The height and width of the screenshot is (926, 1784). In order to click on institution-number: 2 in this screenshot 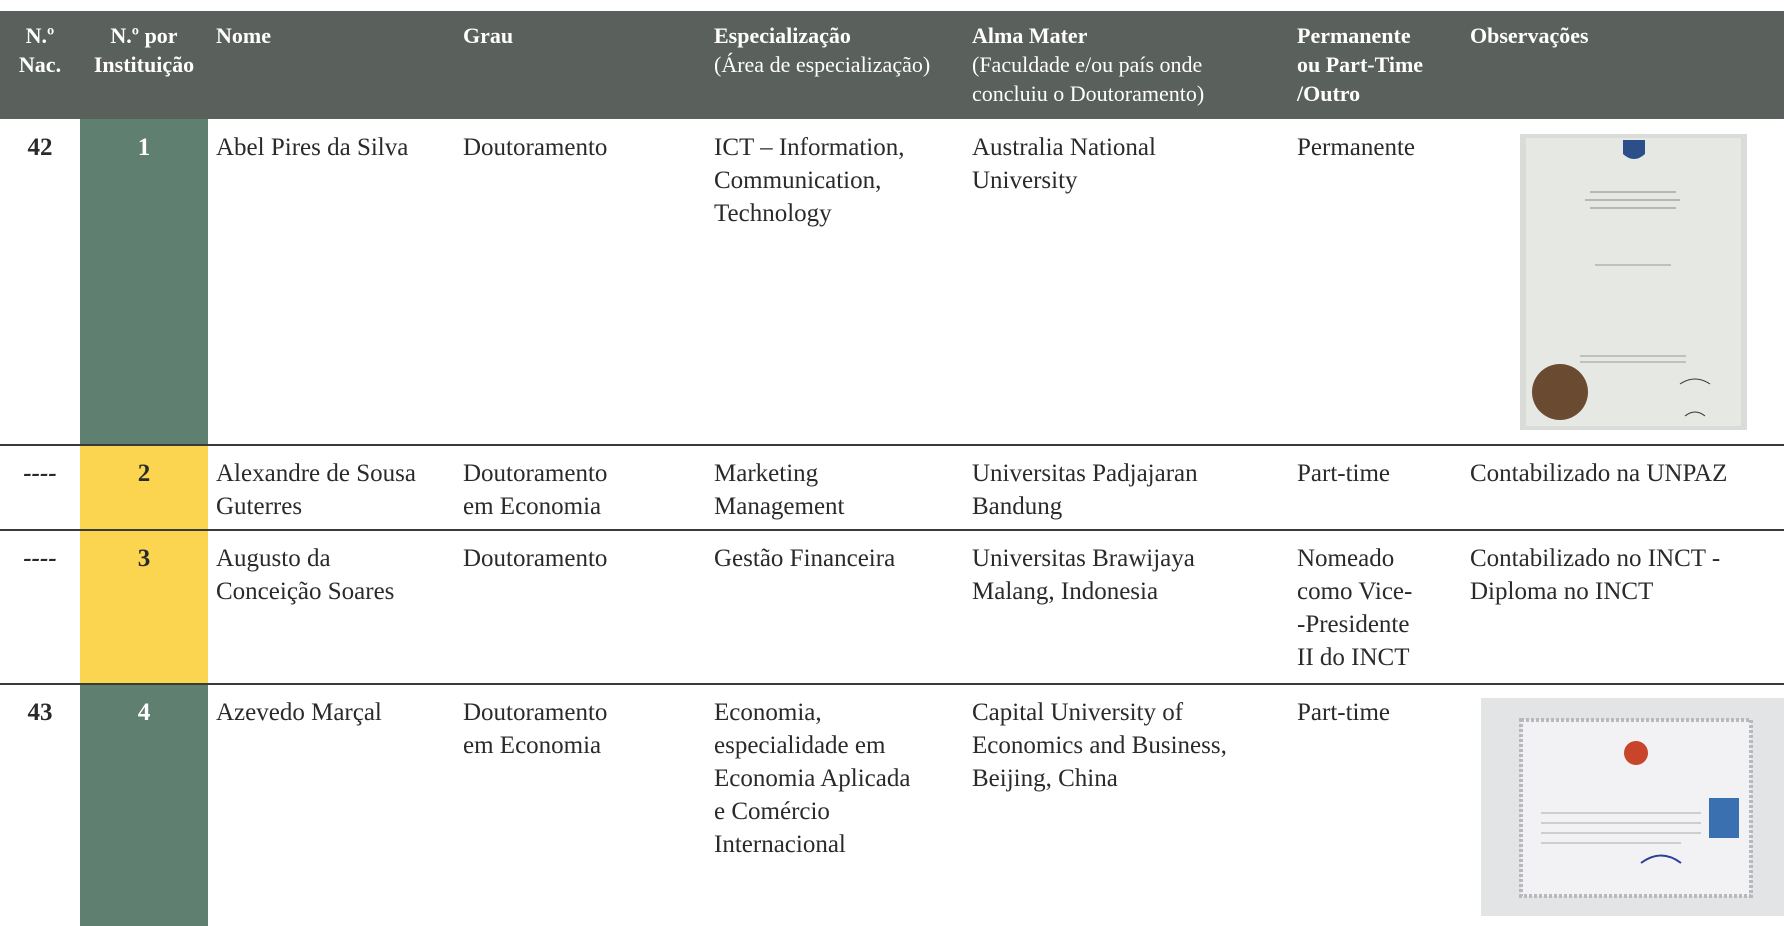, I will do `click(144, 467)`.